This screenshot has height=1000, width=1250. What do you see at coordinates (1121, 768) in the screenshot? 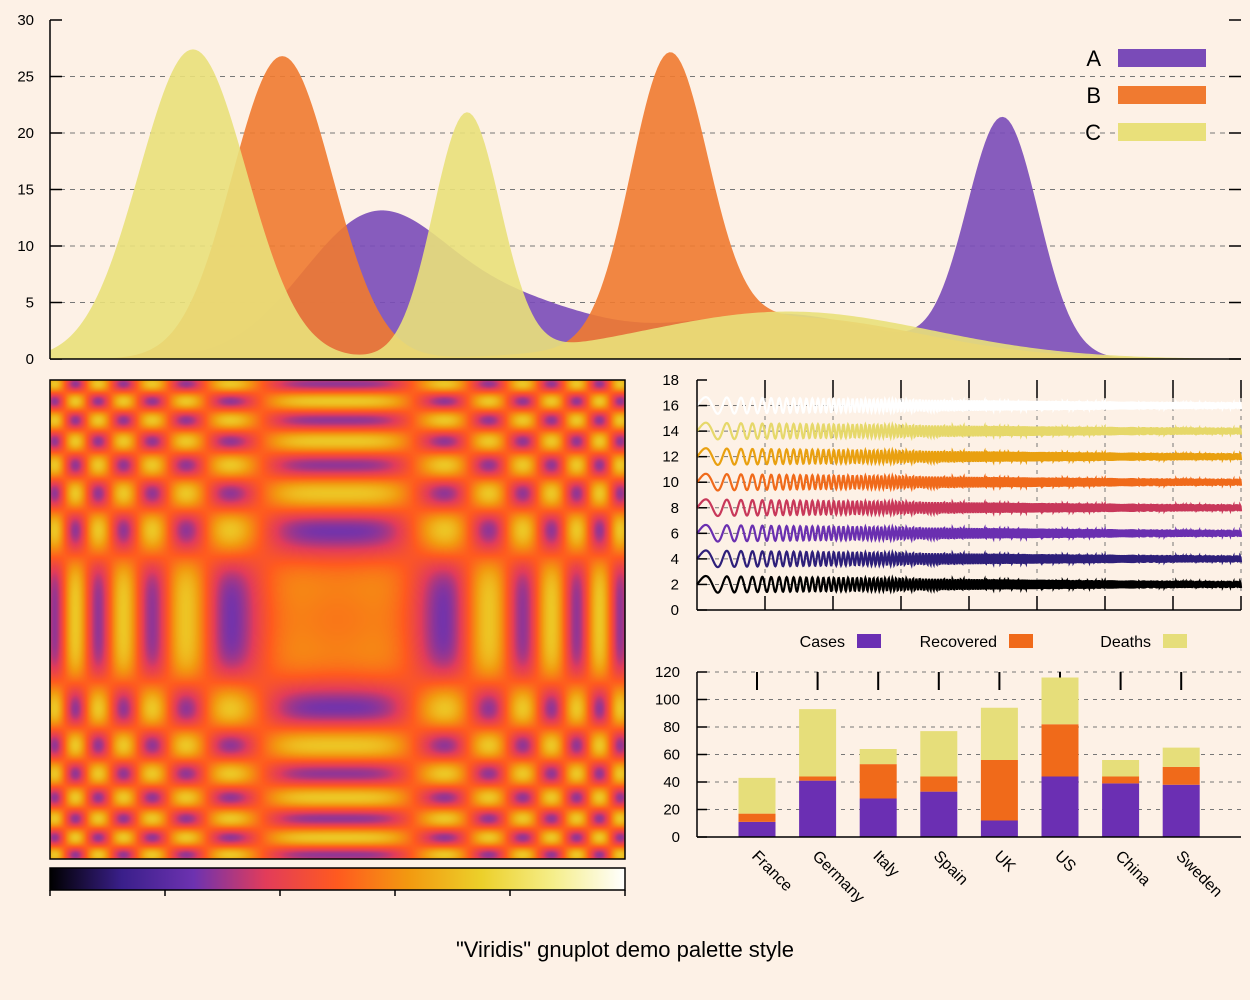
I see `bar-deaths-china` at bounding box center [1121, 768].